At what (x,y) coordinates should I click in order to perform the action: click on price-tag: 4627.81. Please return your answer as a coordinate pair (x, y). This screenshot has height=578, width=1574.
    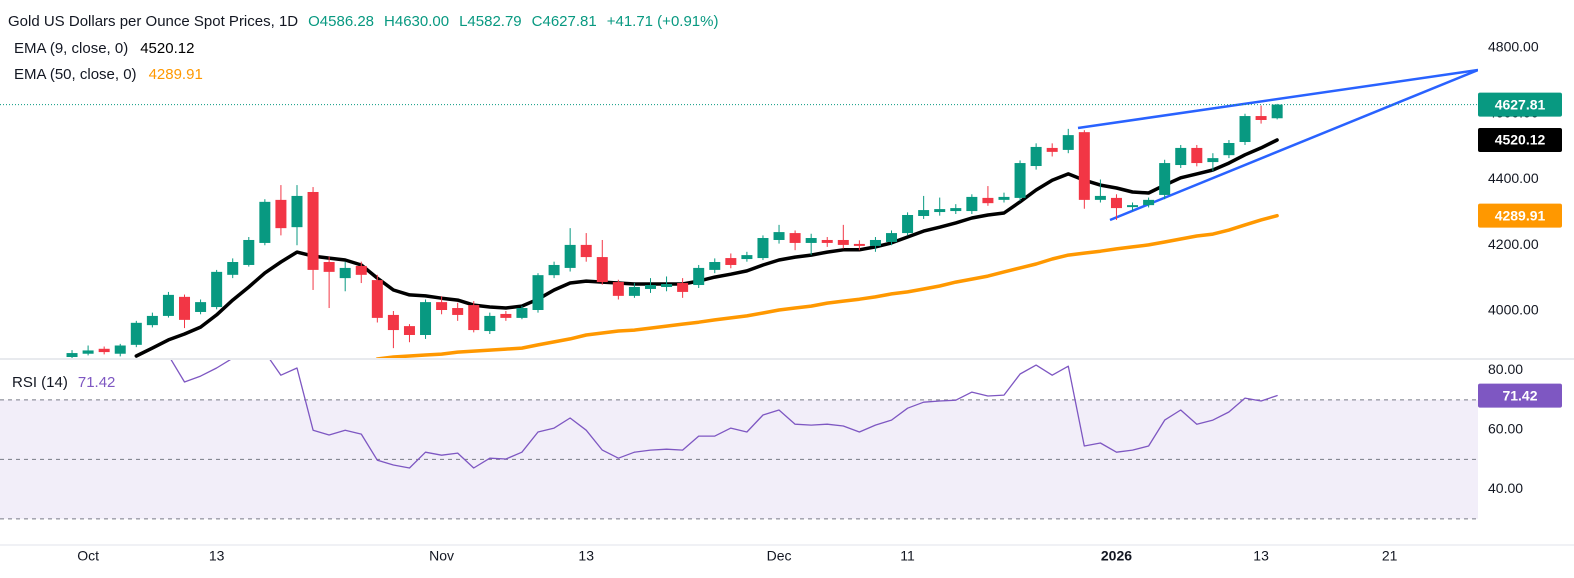
    Looking at the image, I should click on (1520, 104).